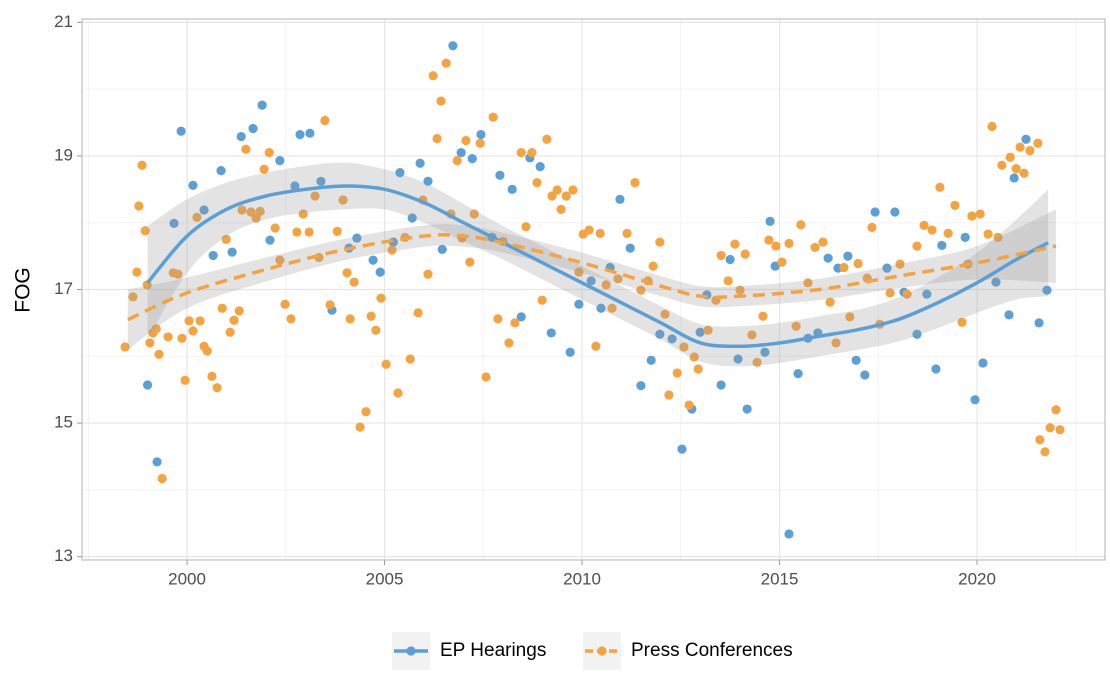  I want to click on legend-point, so click(602, 651).